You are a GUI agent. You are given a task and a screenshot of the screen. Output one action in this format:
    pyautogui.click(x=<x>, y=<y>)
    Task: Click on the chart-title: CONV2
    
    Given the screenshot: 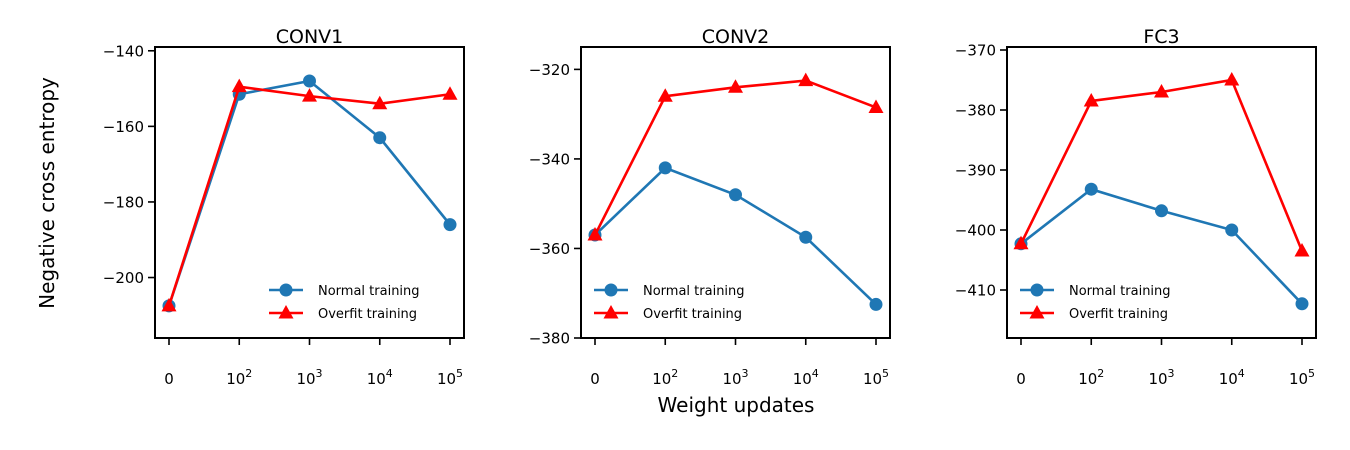 What is the action you would take?
    pyautogui.click(x=736, y=37)
    